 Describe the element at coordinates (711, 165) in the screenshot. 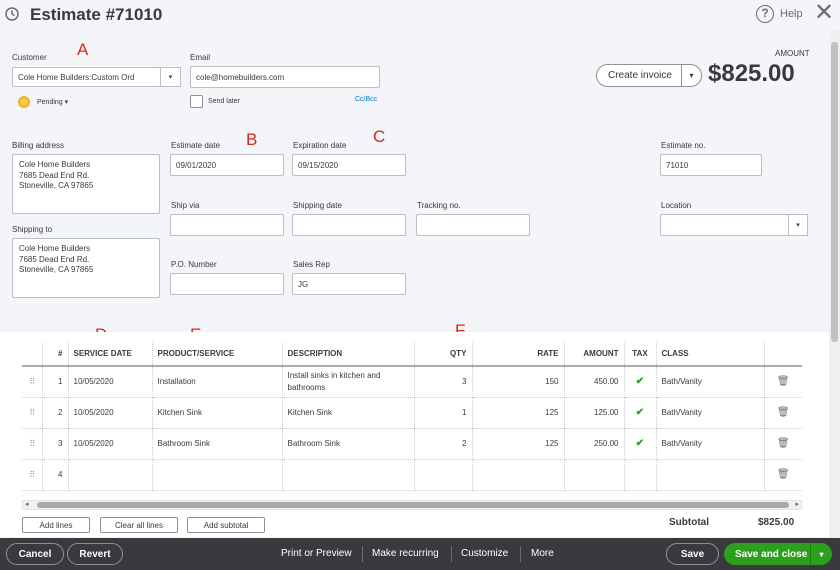

I see `estimate-no-field: 71010` at that location.